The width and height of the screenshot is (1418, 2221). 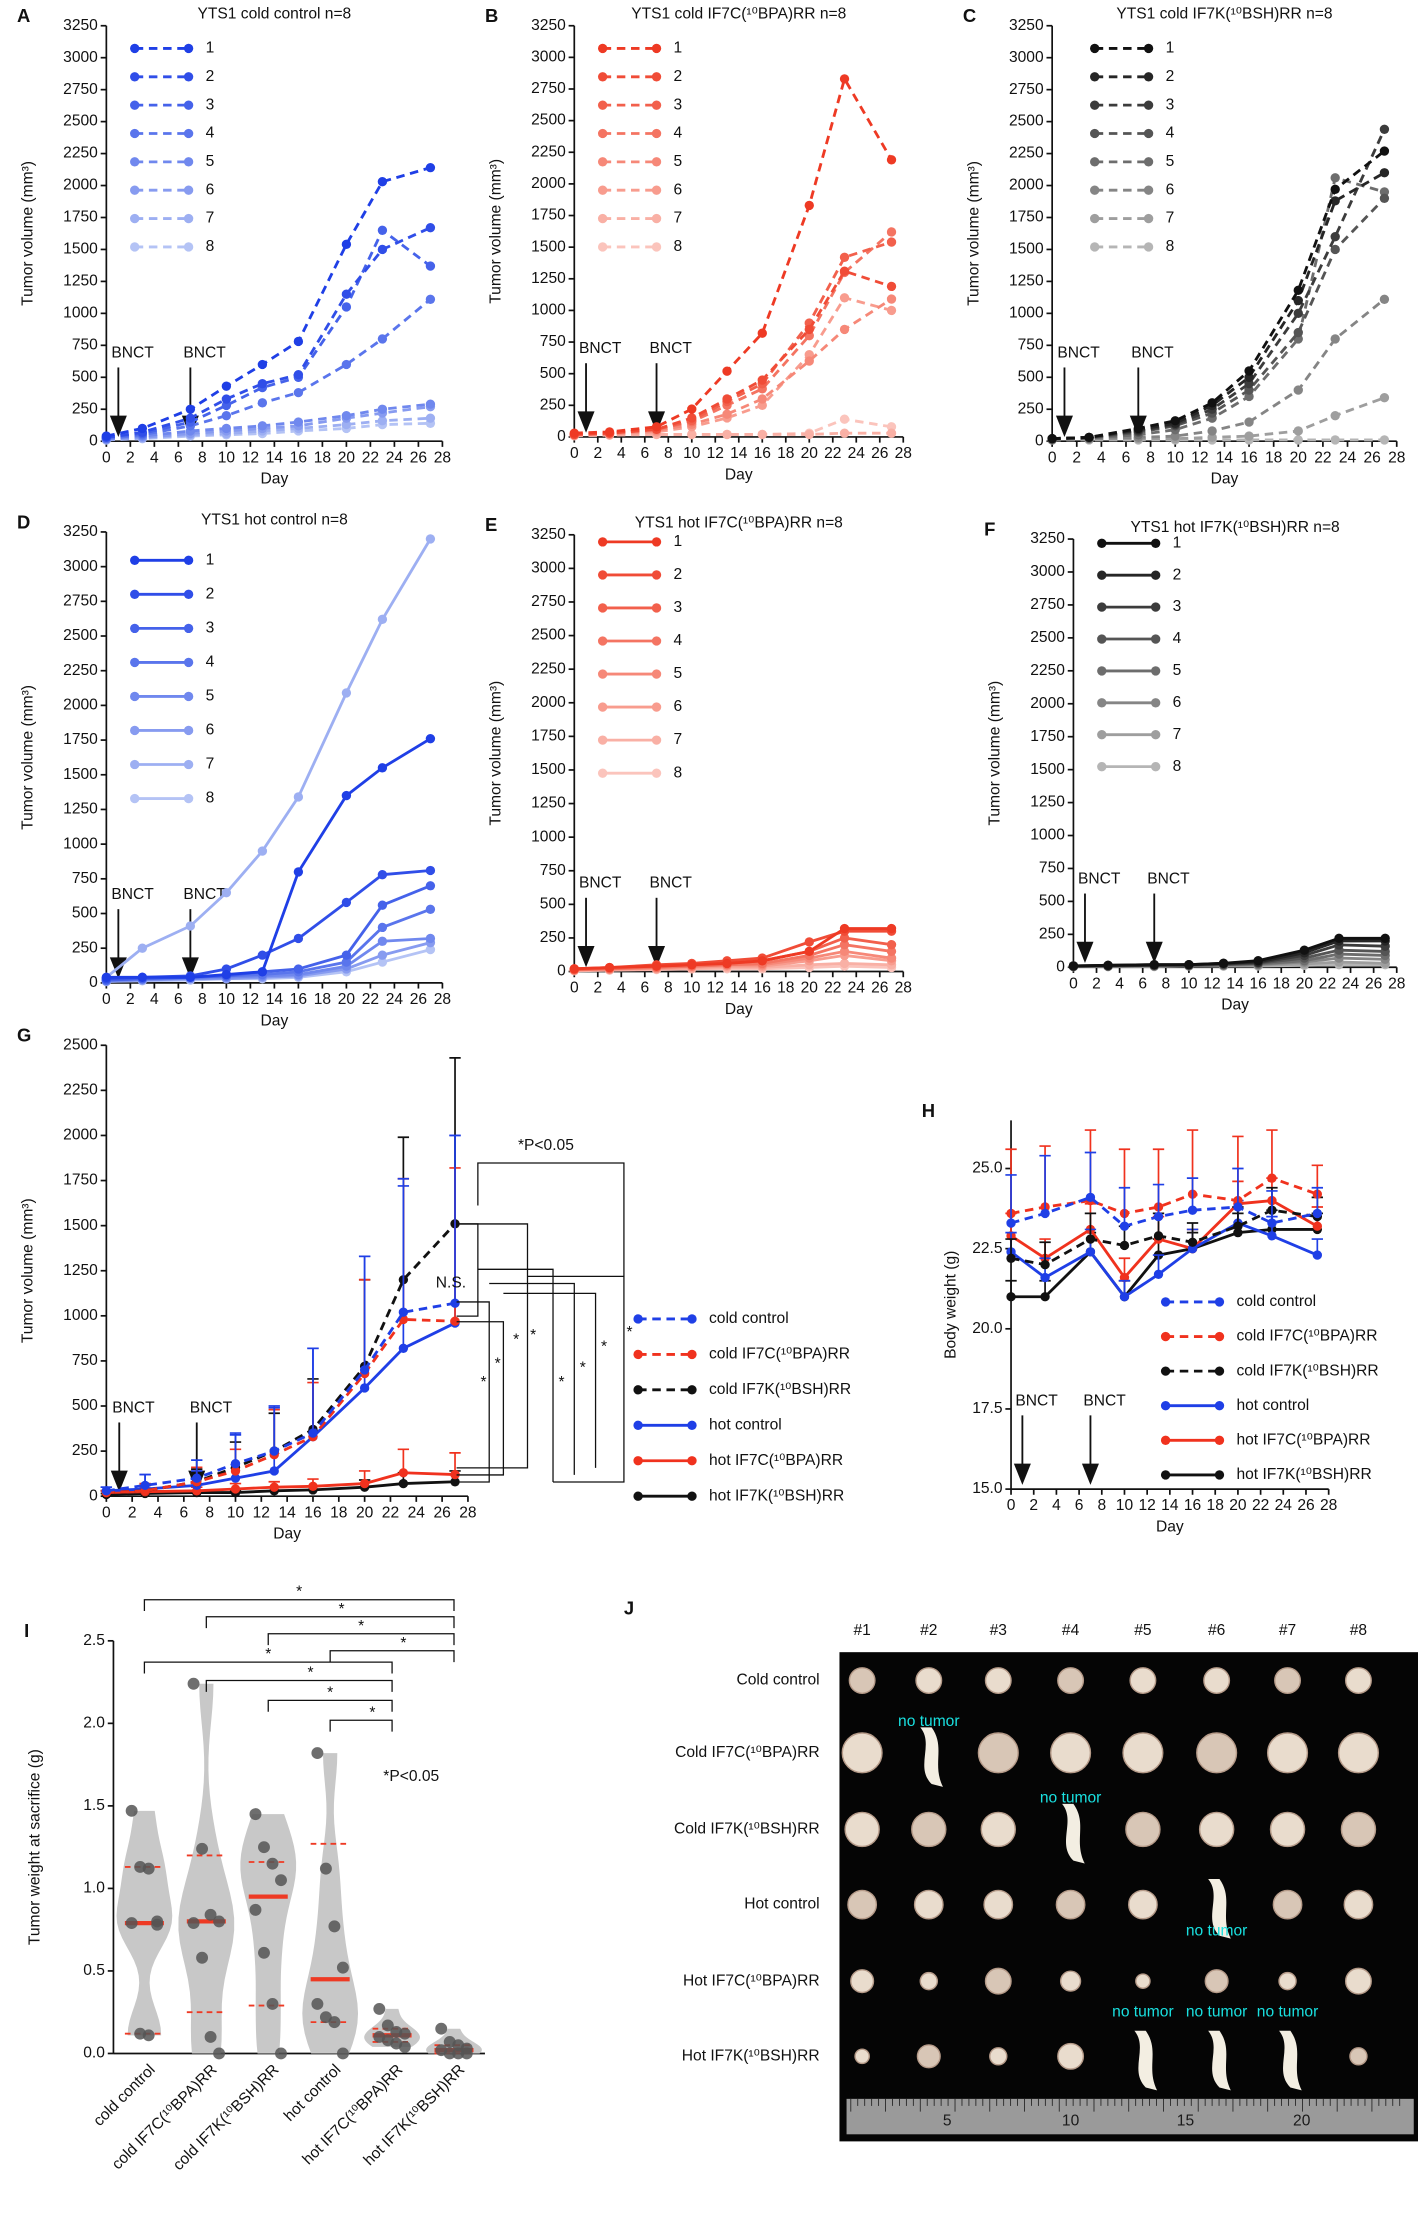 I want to click on y-tick-label: 2750, so click(x=548, y=601).